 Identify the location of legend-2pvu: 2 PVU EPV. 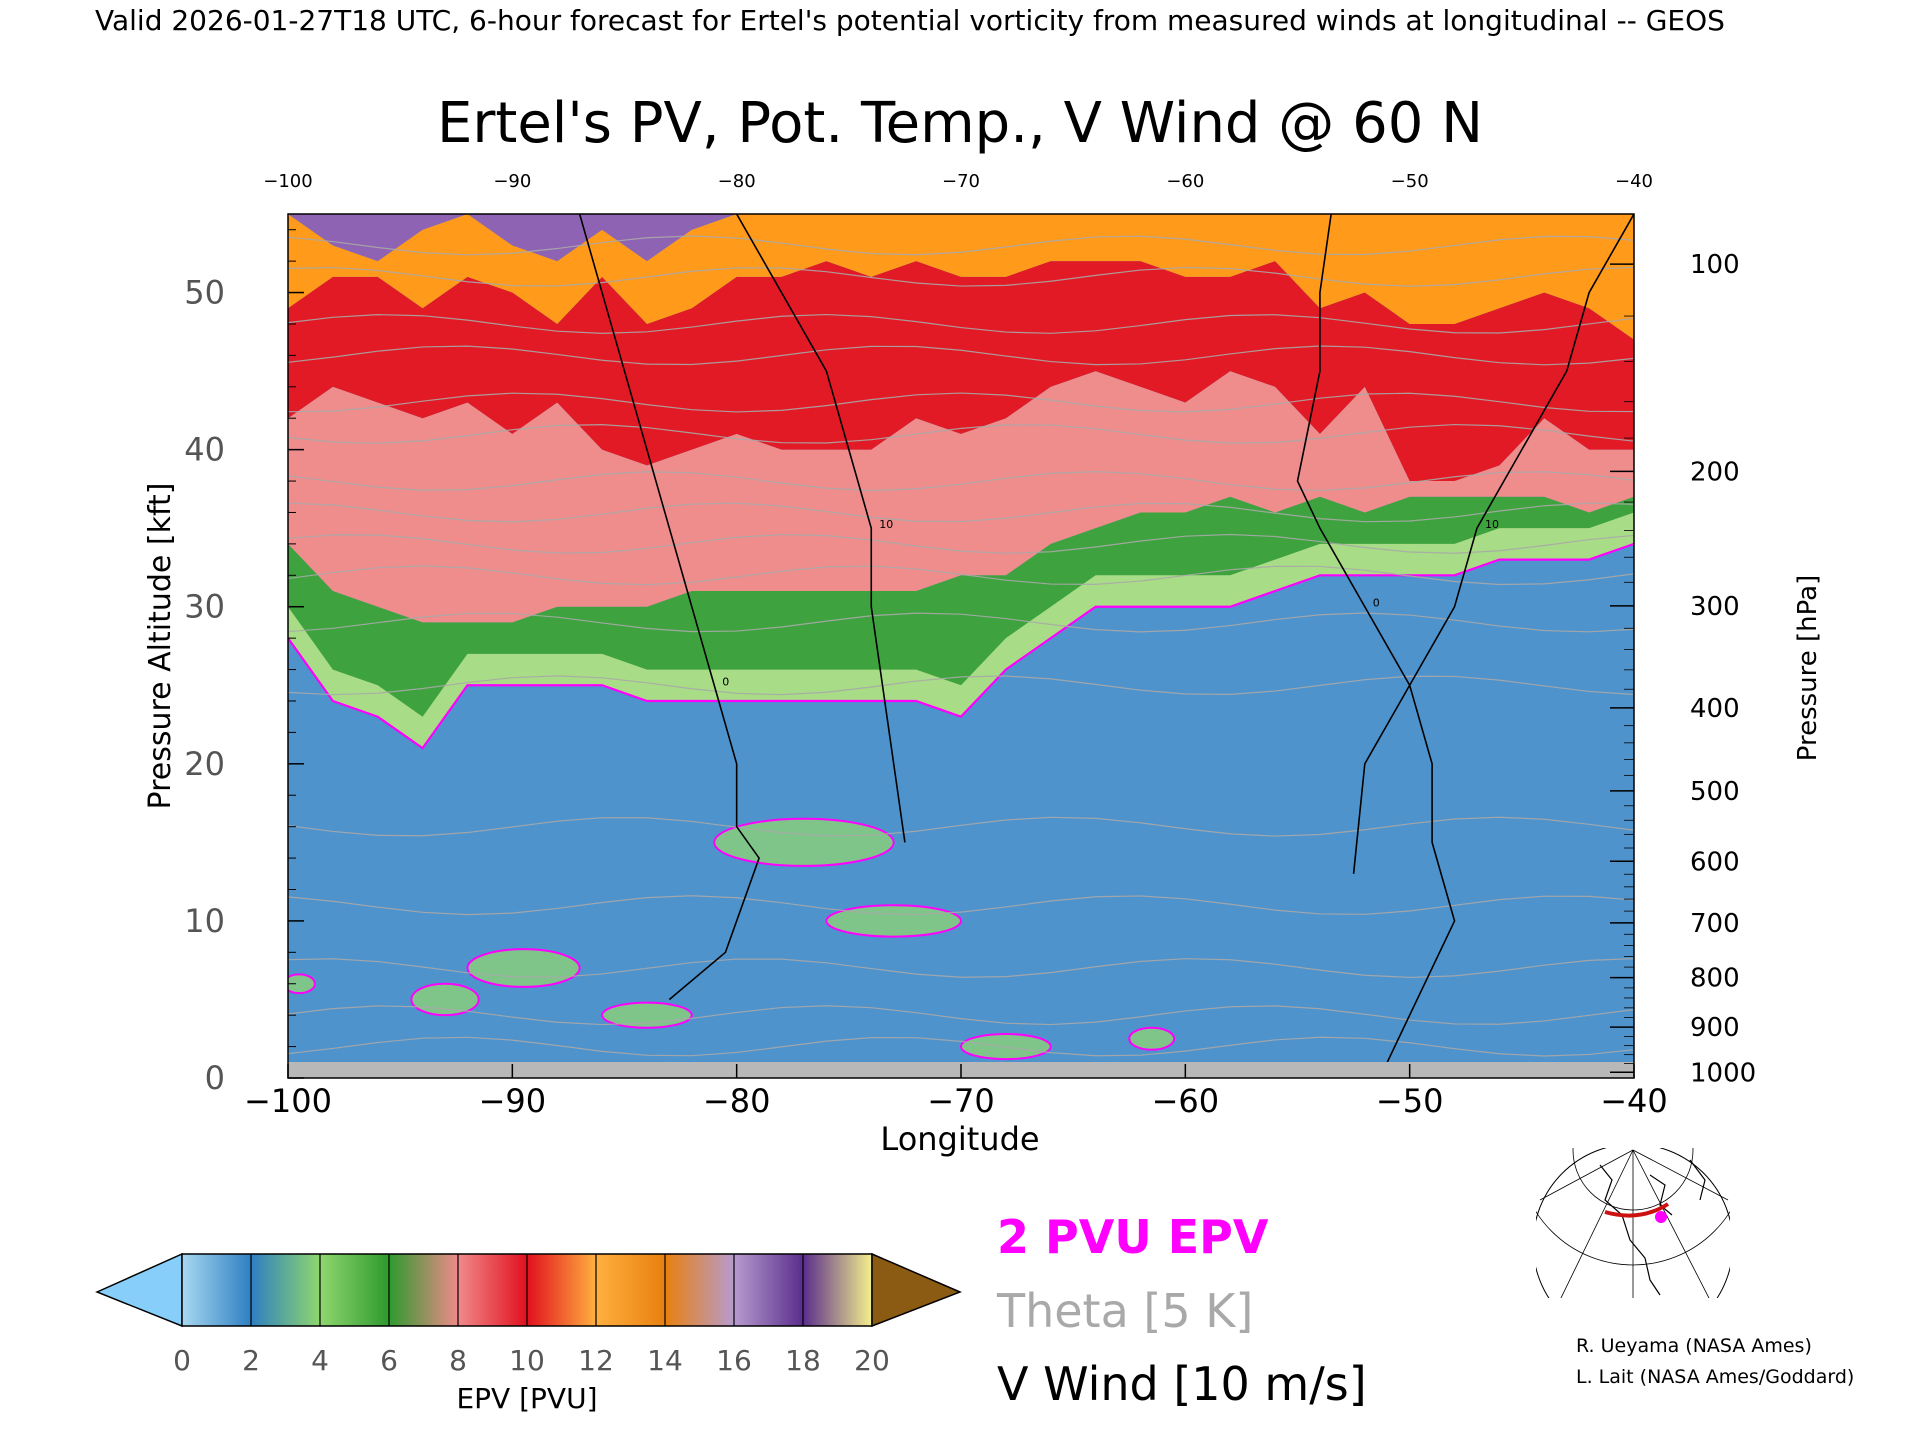
(1133, 1237).